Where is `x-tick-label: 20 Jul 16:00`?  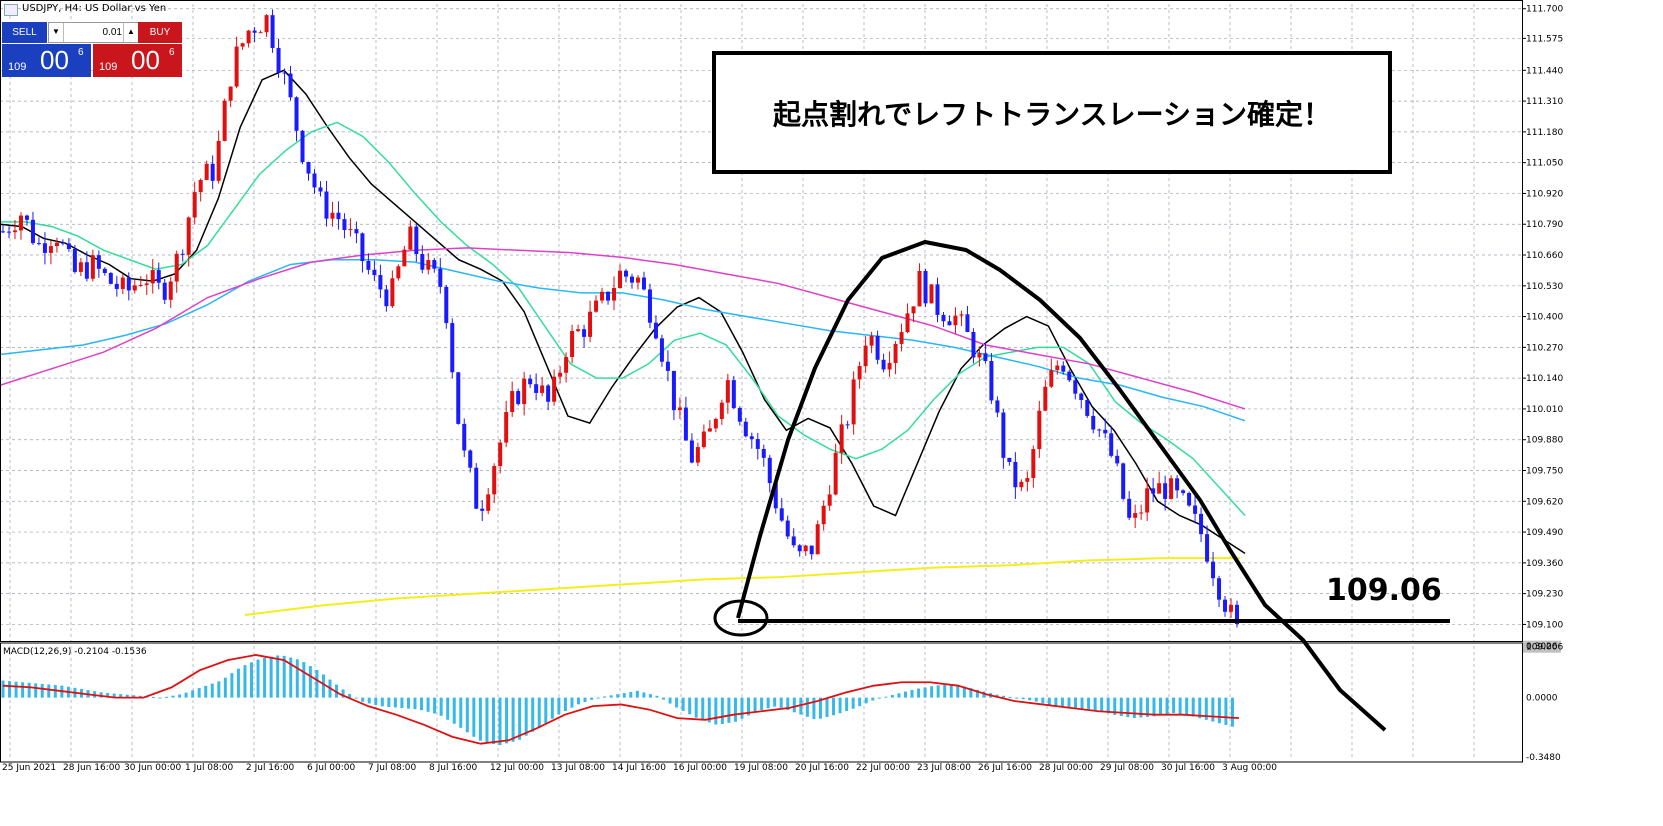 x-tick-label: 20 Jul 16:00 is located at coordinates (822, 768).